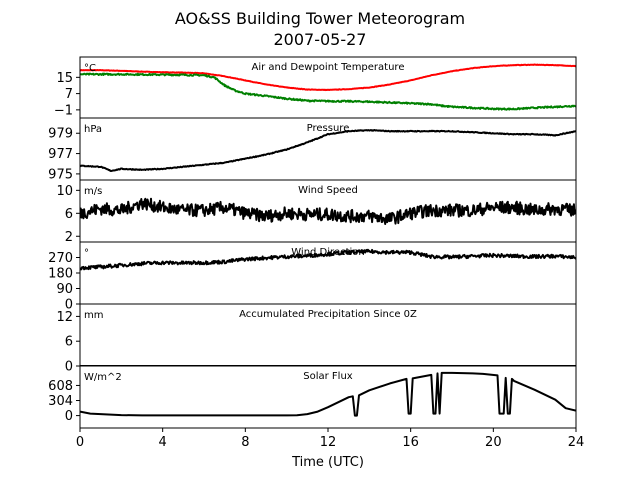 The image size is (640, 480). What do you see at coordinates (60, 258) in the screenshot?
I see `wind_direction-ytick-label: 270` at bounding box center [60, 258].